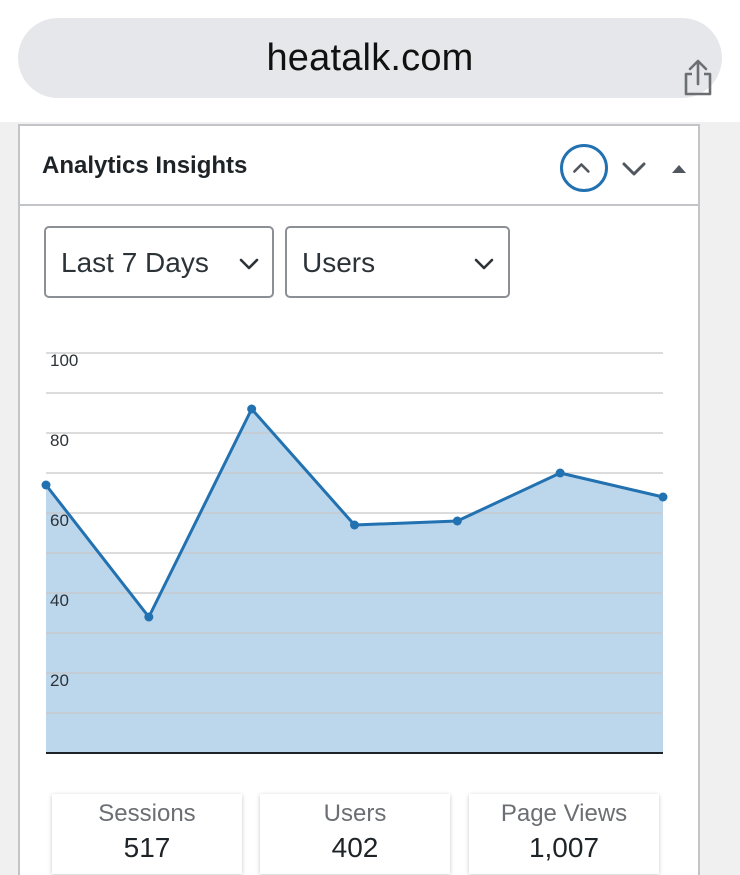 The image size is (740, 875). What do you see at coordinates (698, 78) in the screenshot?
I see `share-icon` at bounding box center [698, 78].